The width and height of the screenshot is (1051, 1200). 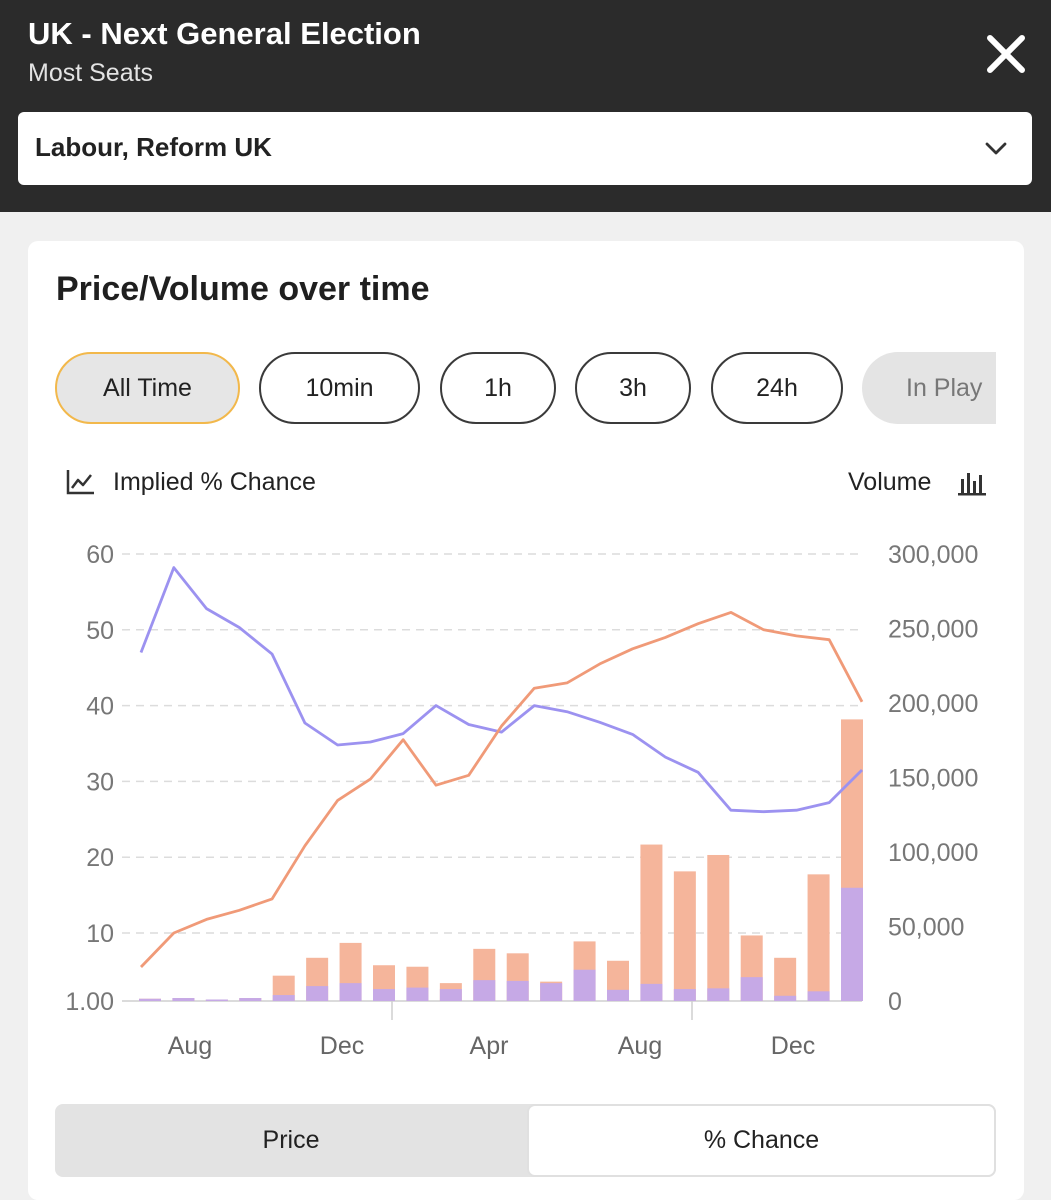 I want to click on y-right-tick-label: 200,000, so click(x=933, y=704).